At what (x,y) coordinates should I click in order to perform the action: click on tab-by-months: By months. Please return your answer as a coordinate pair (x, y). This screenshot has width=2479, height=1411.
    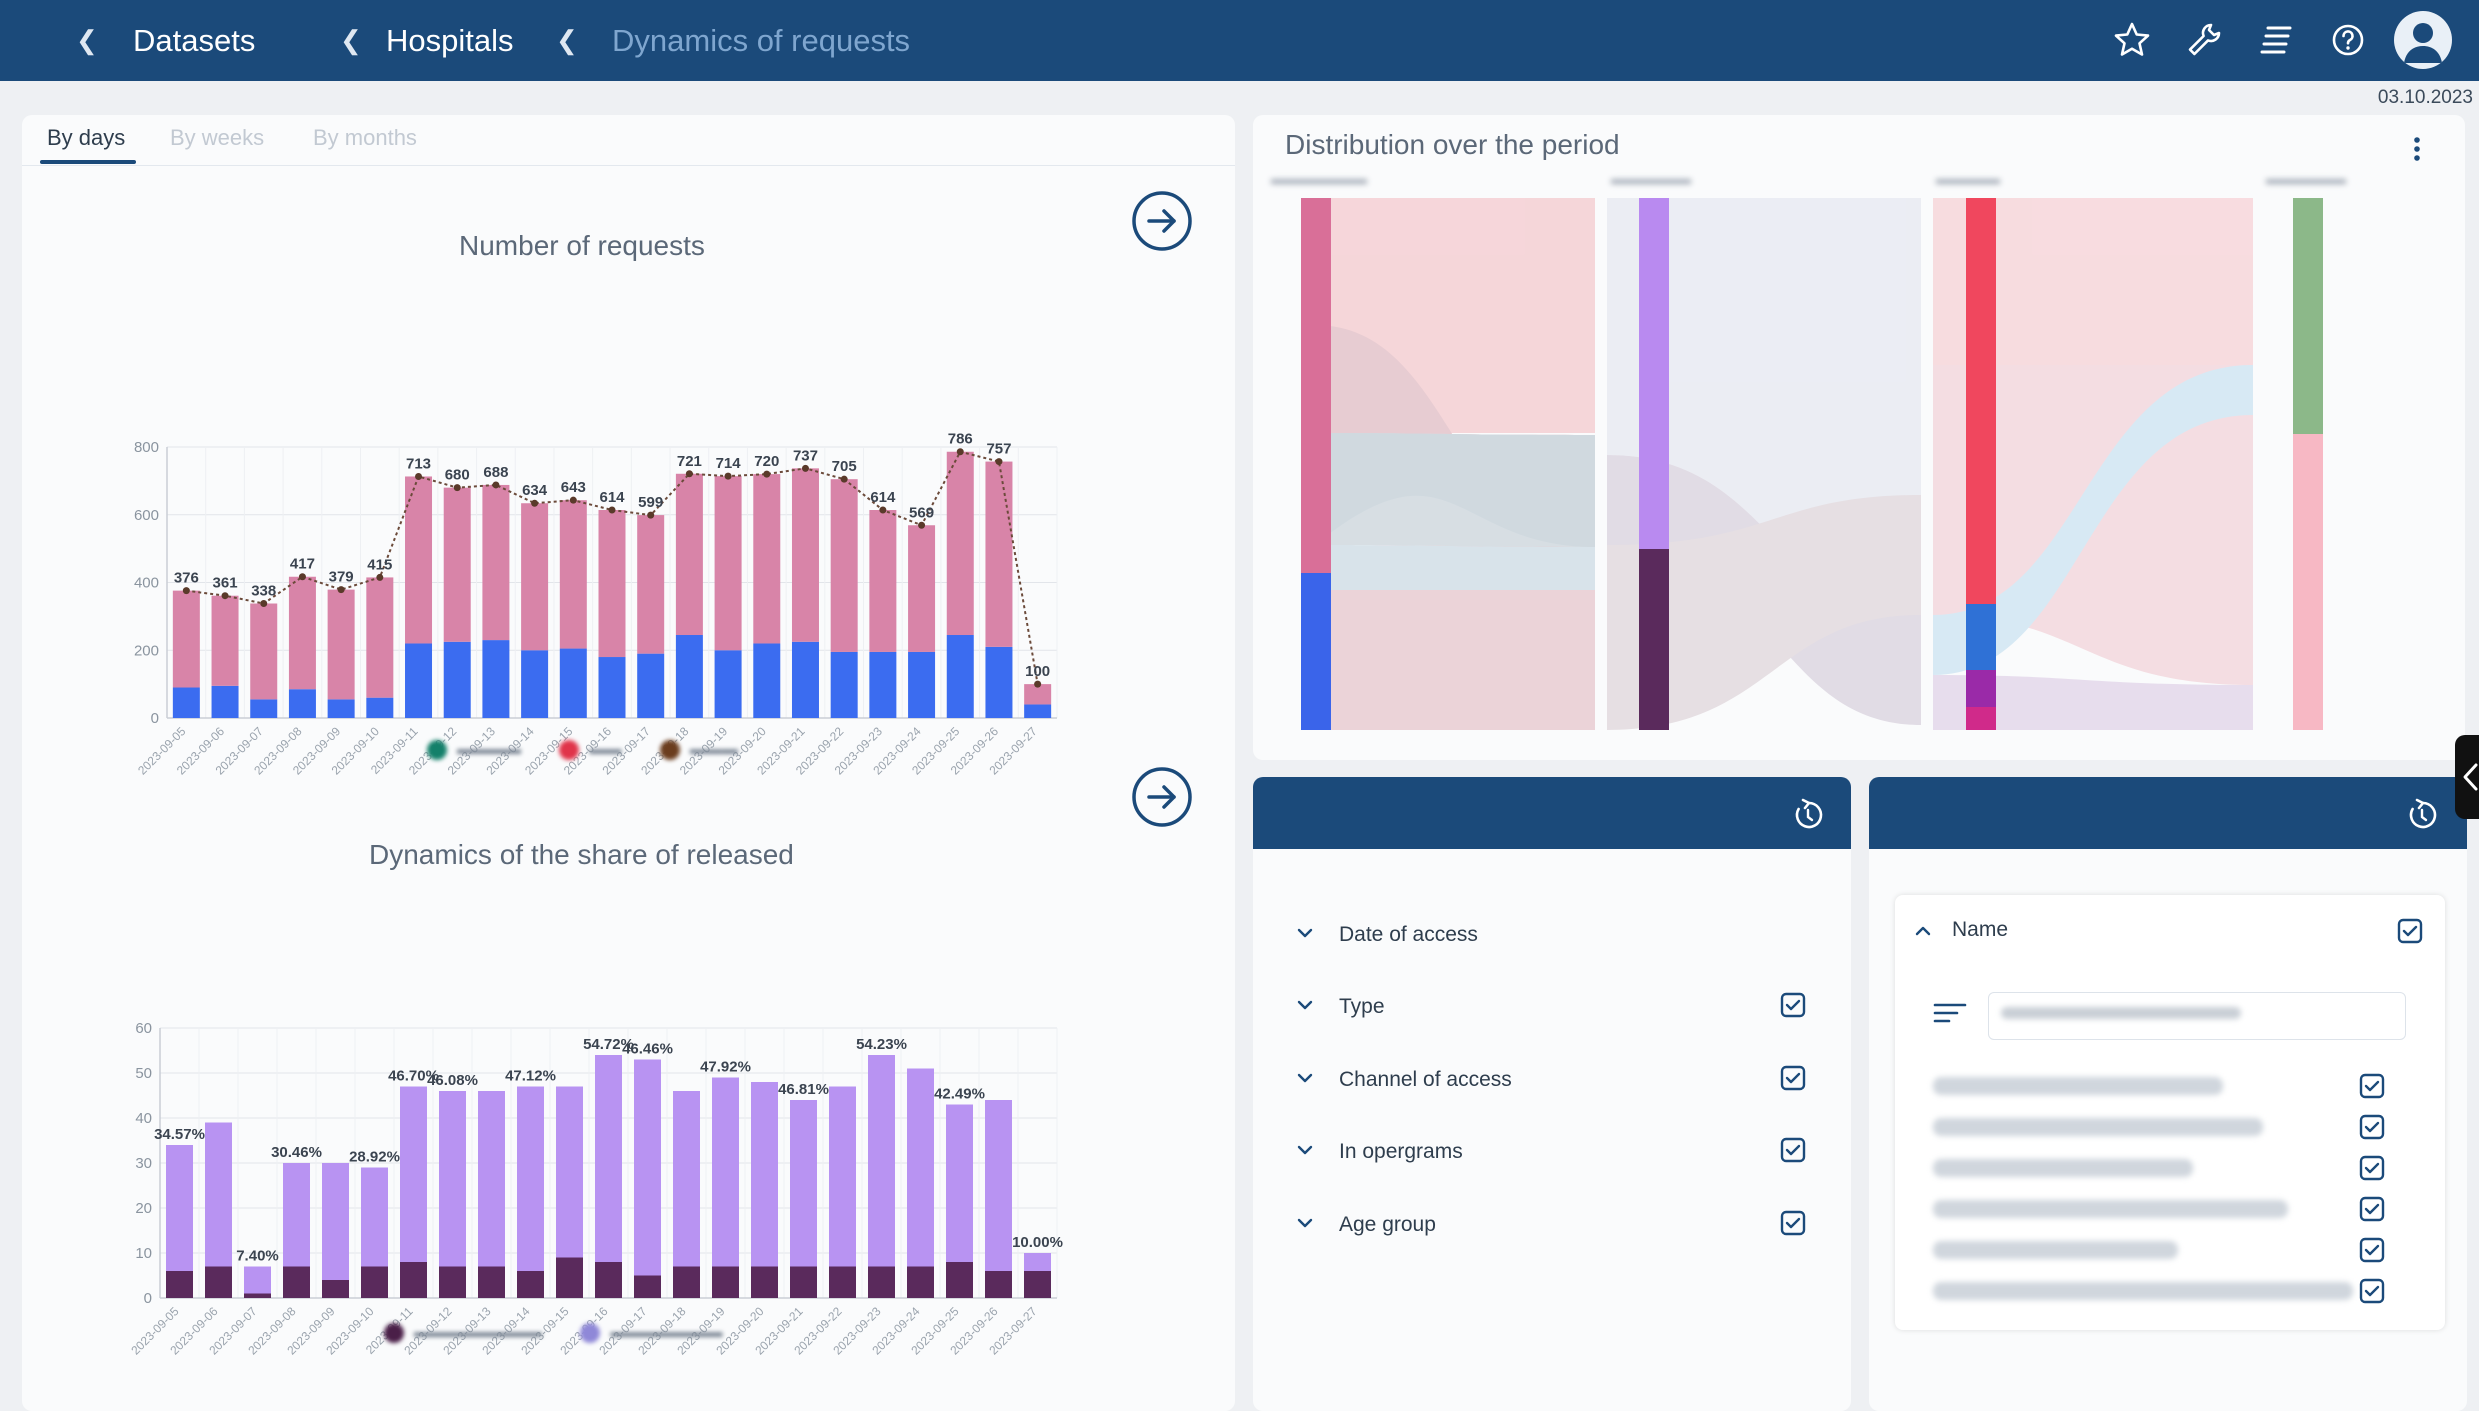
    Looking at the image, I should click on (365, 137).